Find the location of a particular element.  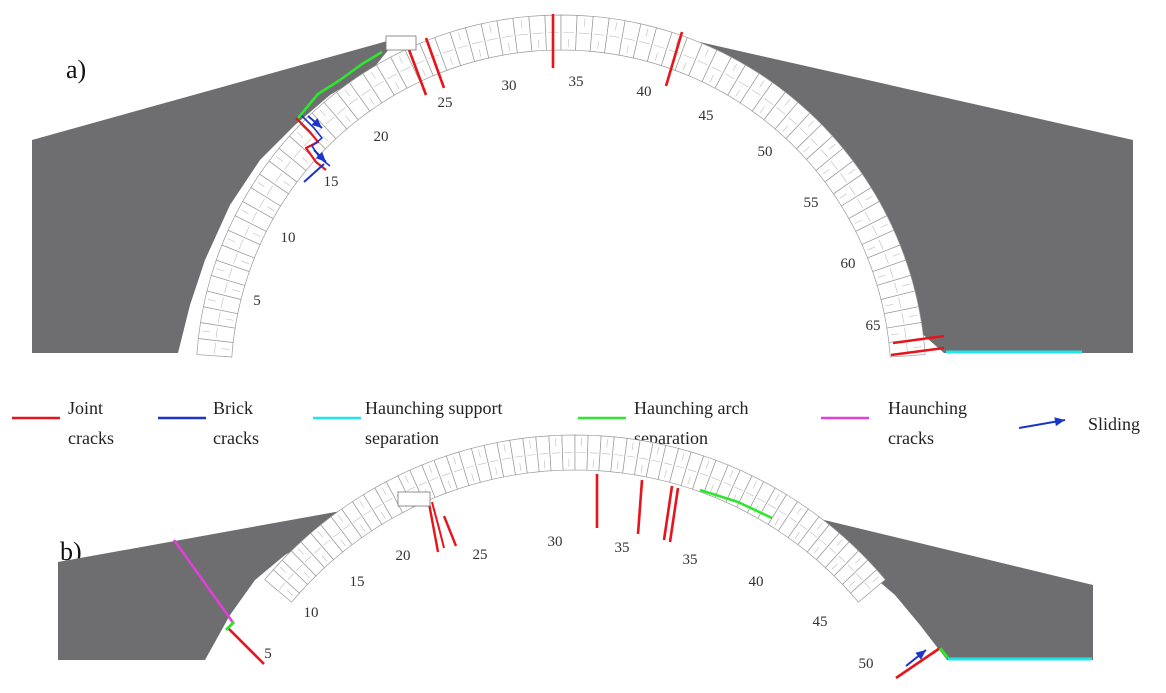

voussoir-number: 25 is located at coordinates (480, 555).